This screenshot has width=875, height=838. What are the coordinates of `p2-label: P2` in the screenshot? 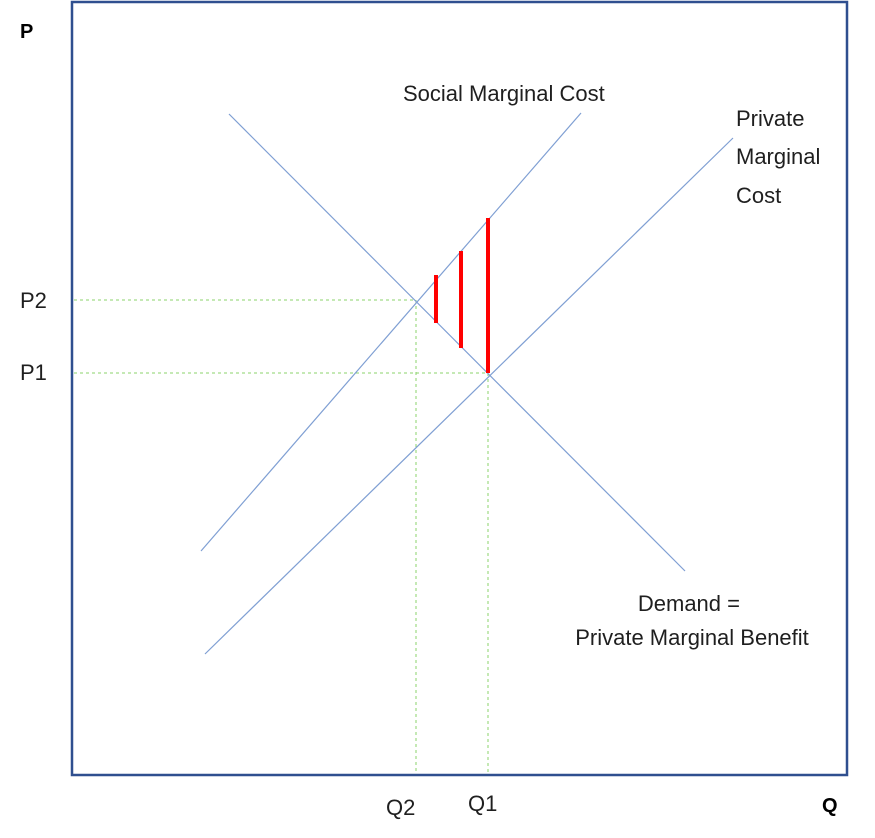 It's located at (33, 300).